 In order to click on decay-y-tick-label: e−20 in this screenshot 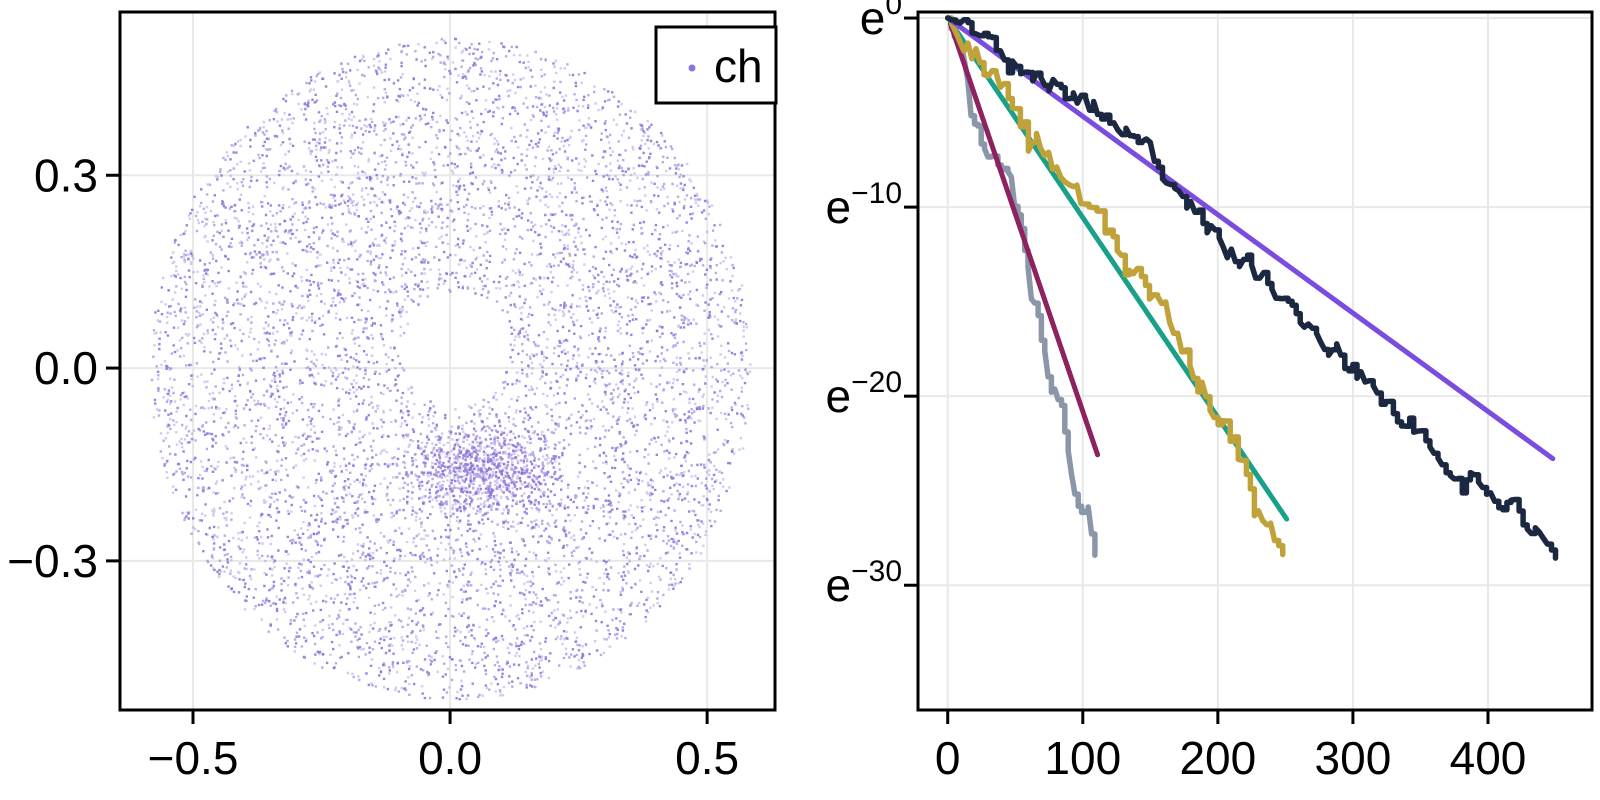, I will do `click(864, 394)`.